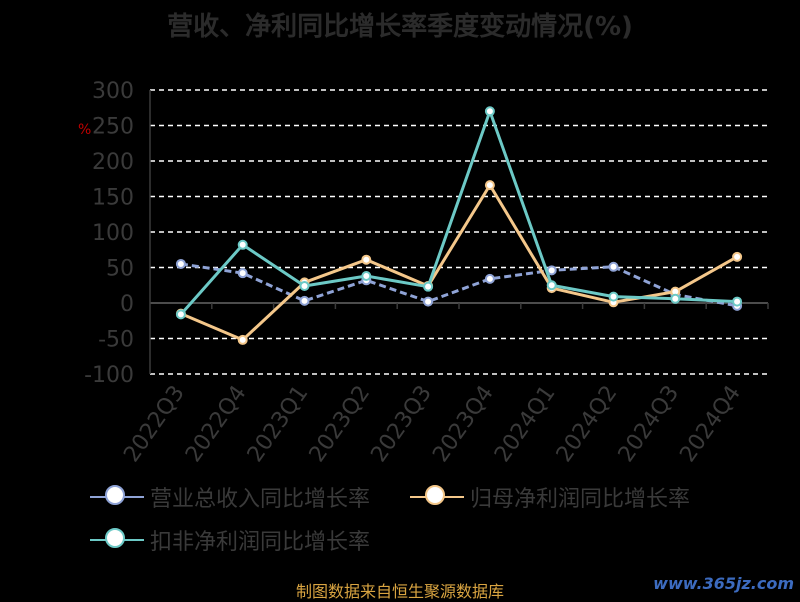  Describe the element at coordinates (109, 375) in the screenshot. I see `y-tick-label: -100` at that location.